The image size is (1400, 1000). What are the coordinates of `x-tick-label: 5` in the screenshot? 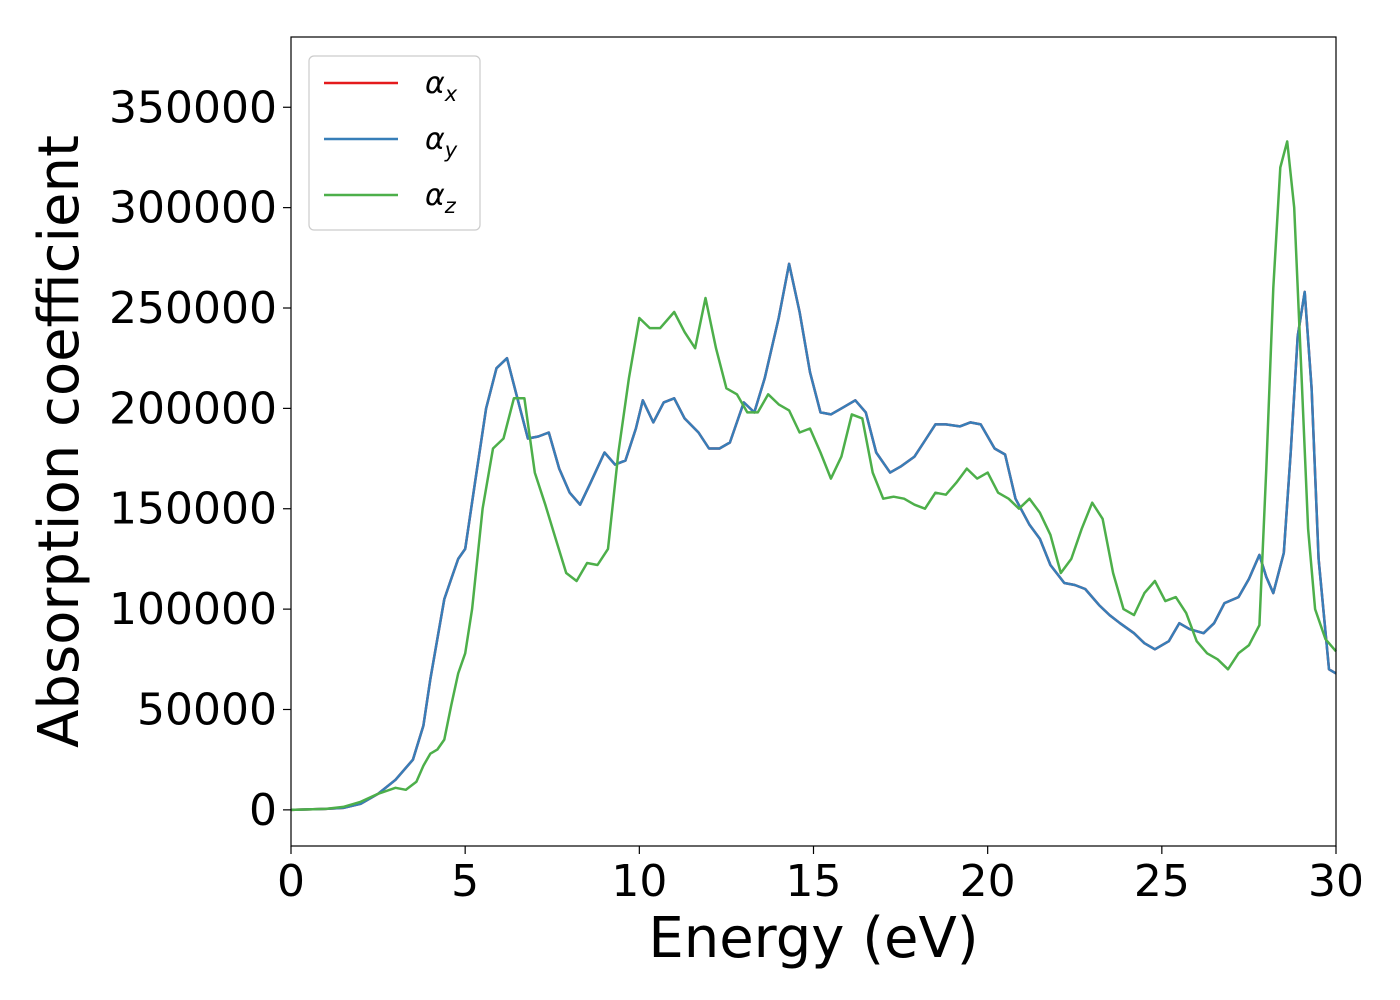 It's located at (465, 881).